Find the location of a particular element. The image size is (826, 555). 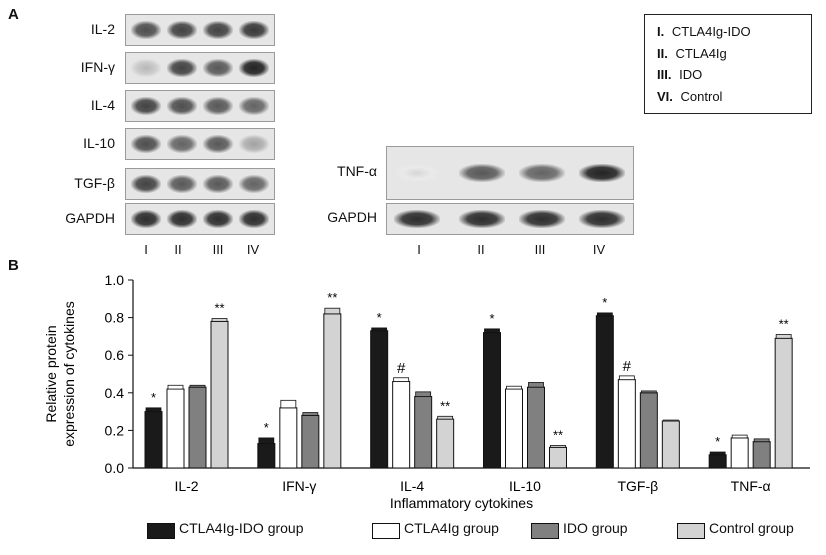

blot-row-label: TGF-β is located at coordinates (94, 183).